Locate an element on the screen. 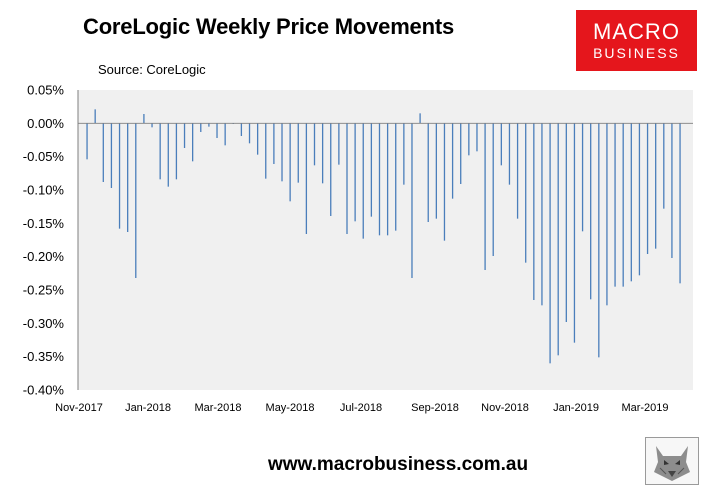 This screenshot has width=711, height=493. x-tick-label: Jul-2018 is located at coordinates (361, 408).